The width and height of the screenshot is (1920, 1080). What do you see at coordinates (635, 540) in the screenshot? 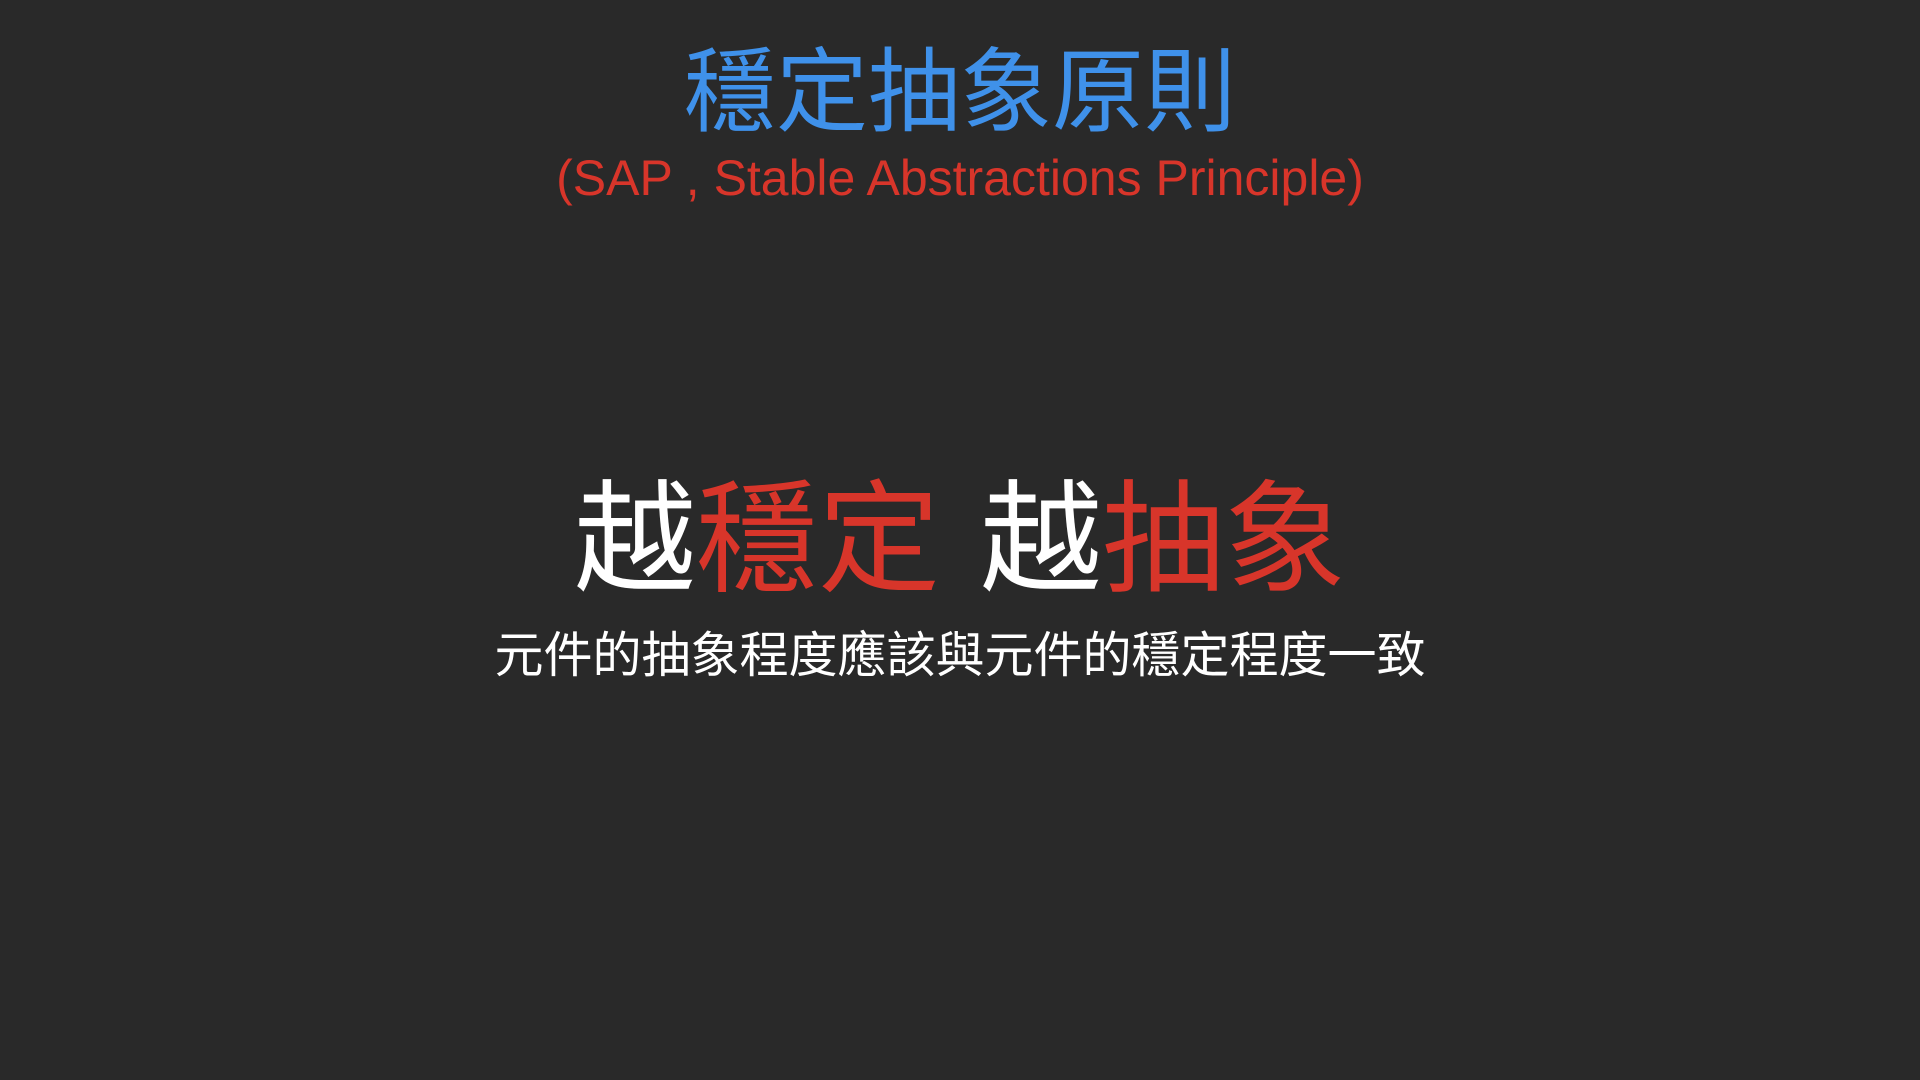
I see `headline-prefix-1: 越` at bounding box center [635, 540].